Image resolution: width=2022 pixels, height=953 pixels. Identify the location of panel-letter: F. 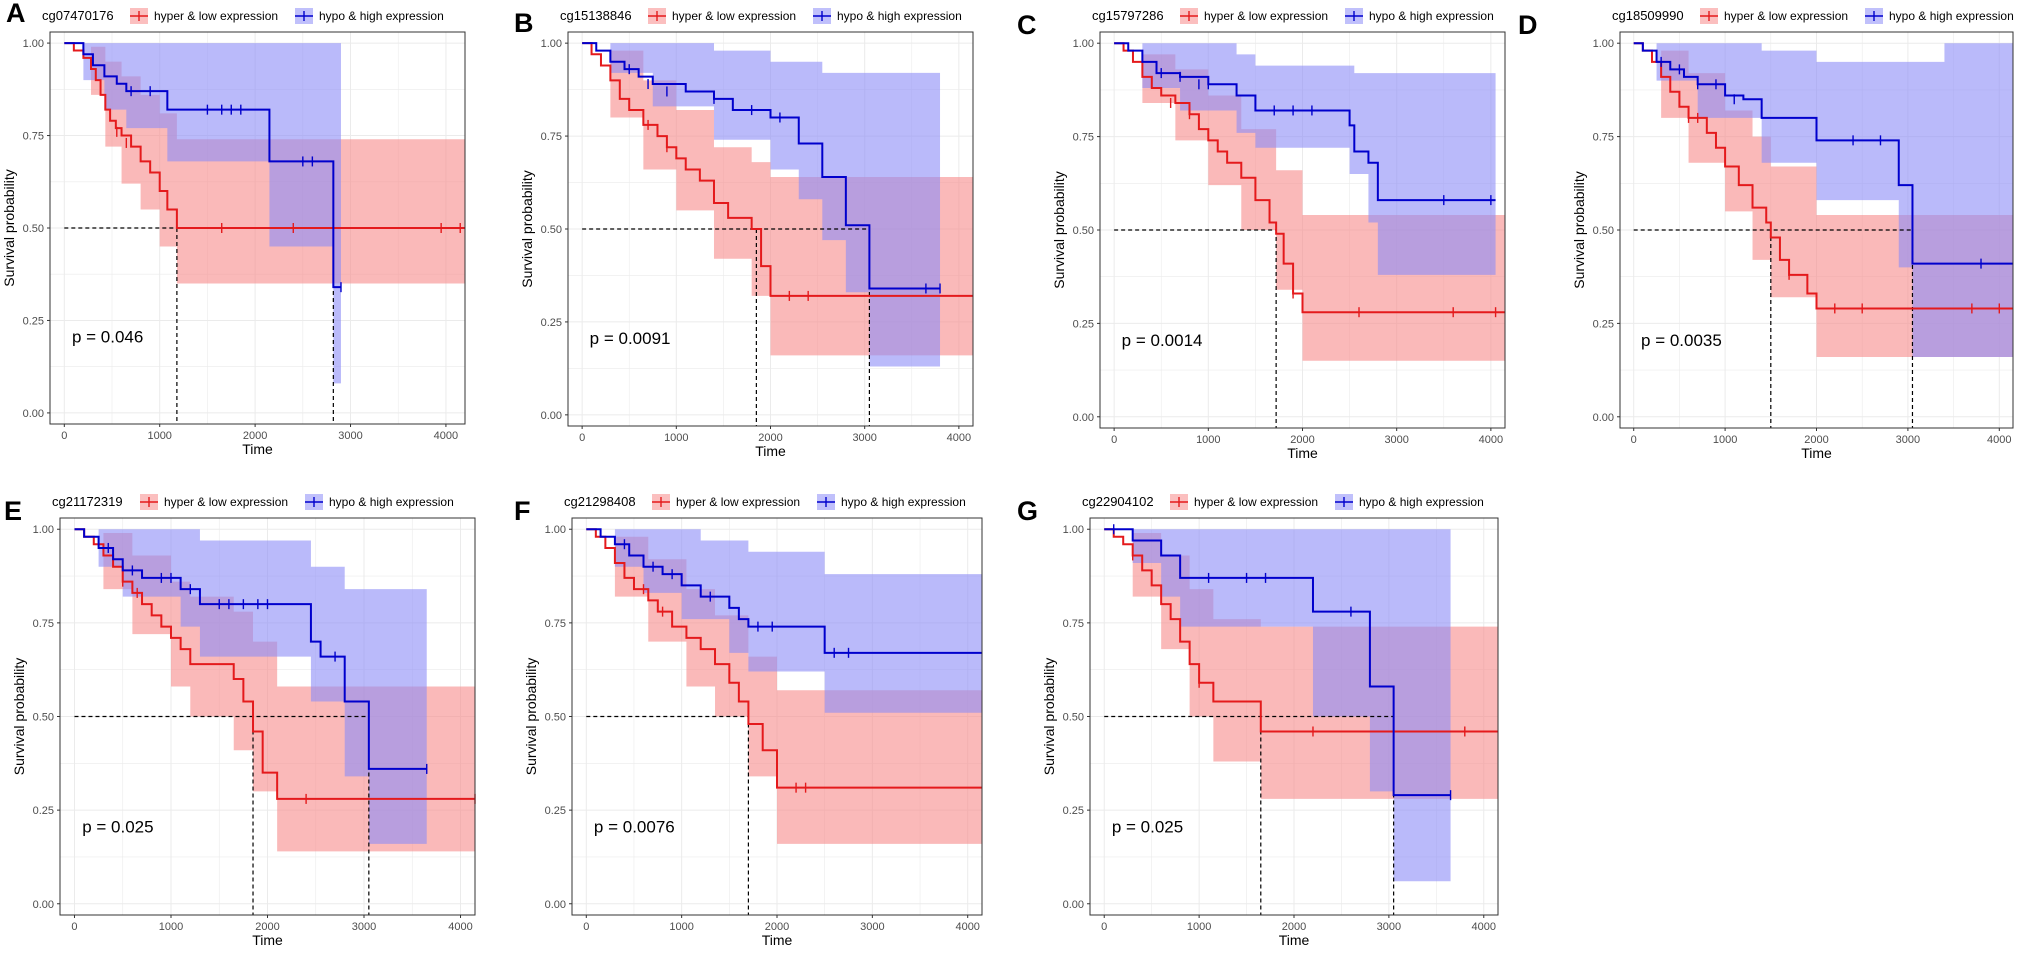
(522, 511).